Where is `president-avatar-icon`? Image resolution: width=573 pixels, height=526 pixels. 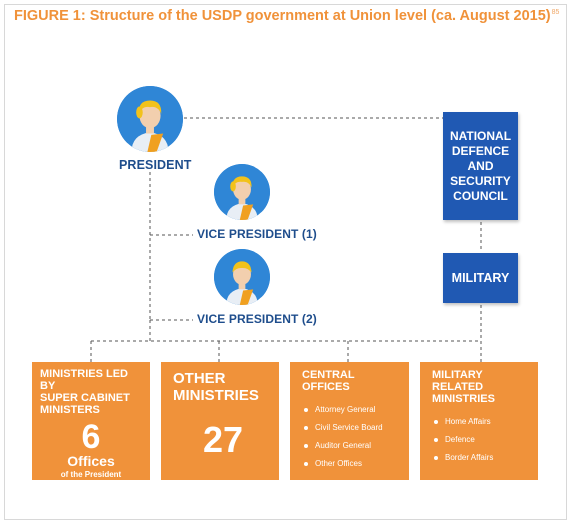
president-avatar-icon is located at coordinates (150, 119).